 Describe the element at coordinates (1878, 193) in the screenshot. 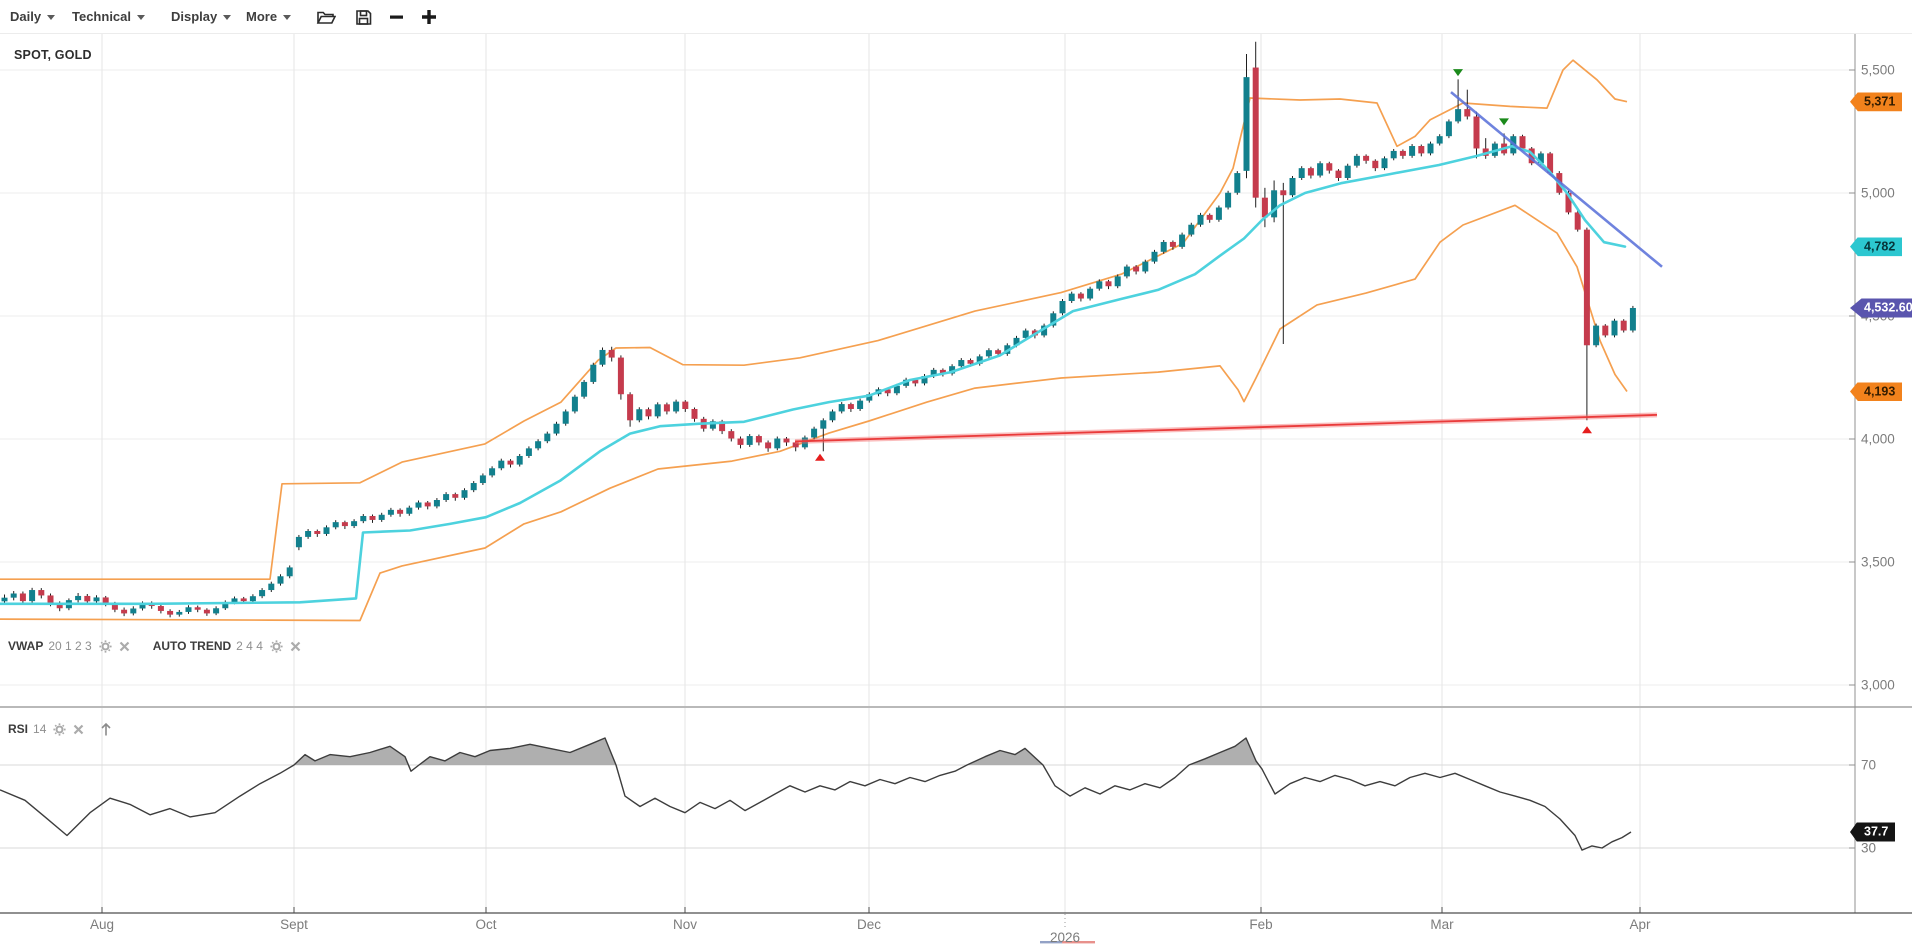

I see `price-axis-label: 5,000` at that location.